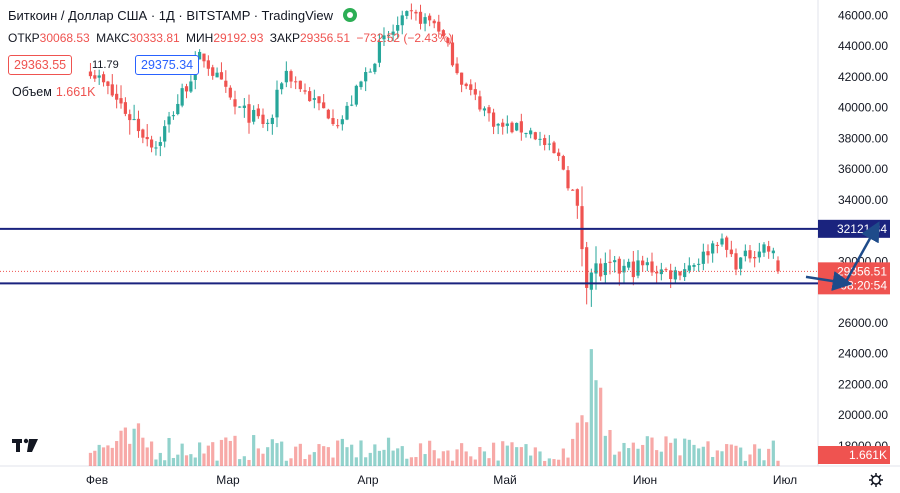 The image size is (900, 493). I want to click on settings-gear-icon, so click(876, 480).